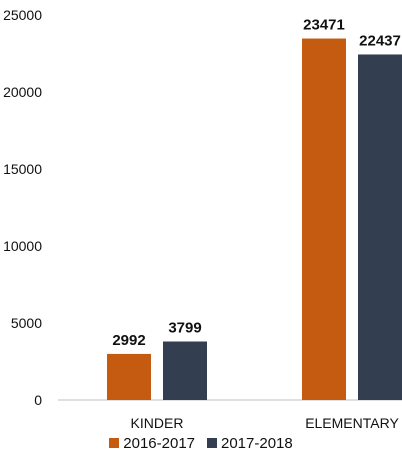 The height and width of the screenshot is (463, 402). I want to click on y-tick-label: 25000, so click(22, 15).